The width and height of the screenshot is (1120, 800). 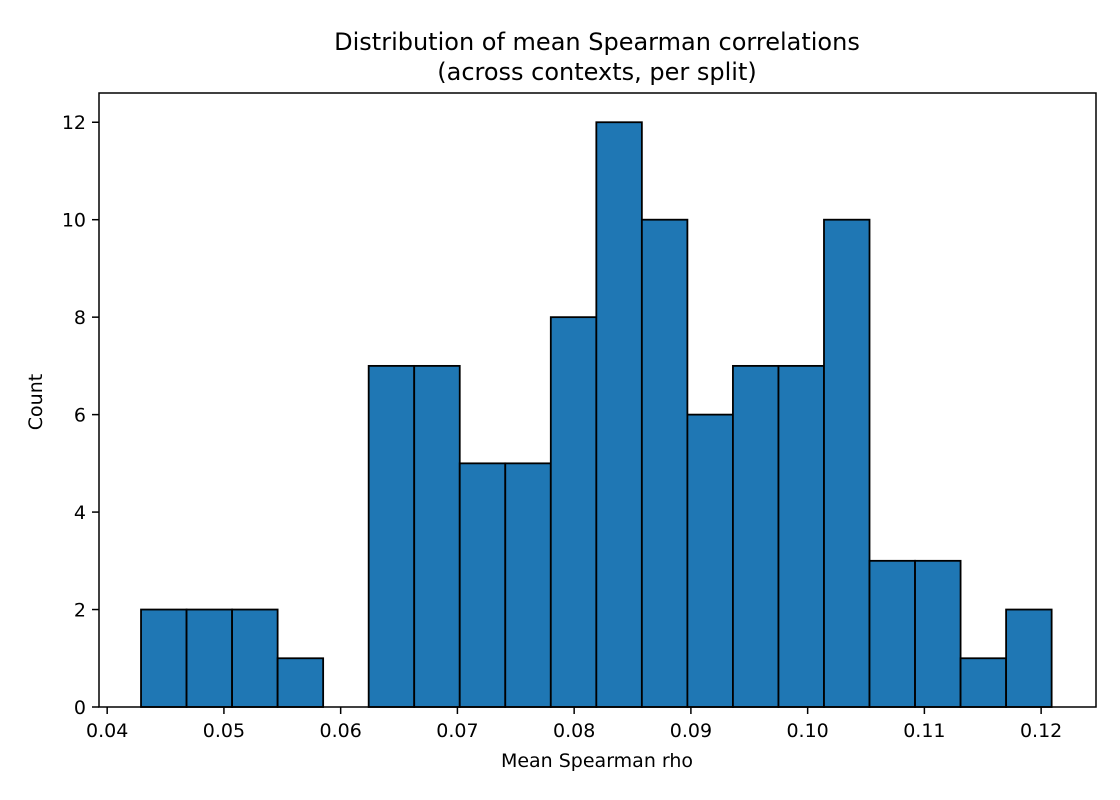 What do you see at coordinates (36, 402) in the screenshot?
I see `y-axis-label: Count` at bounding box center [36, 402].